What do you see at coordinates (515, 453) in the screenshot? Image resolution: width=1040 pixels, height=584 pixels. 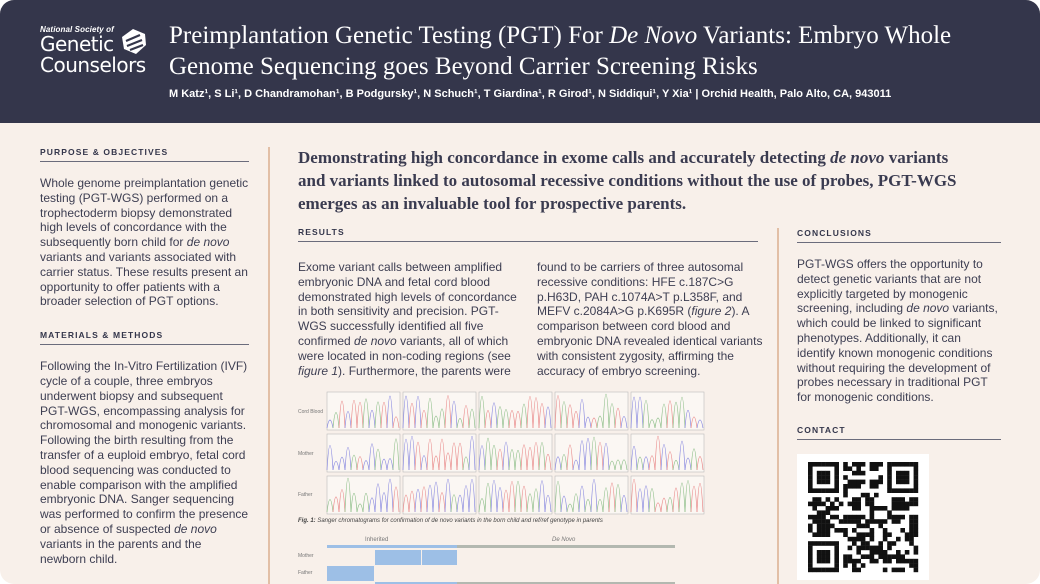 I see `sanger-chromatogram-figure` at bounding box center [515, 453].